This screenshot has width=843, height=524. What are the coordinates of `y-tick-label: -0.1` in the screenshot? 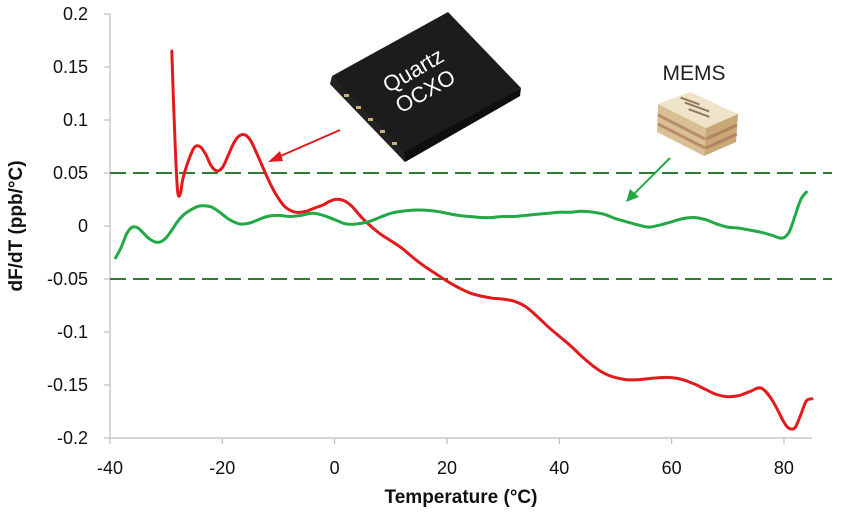 It's located at (72, 332).